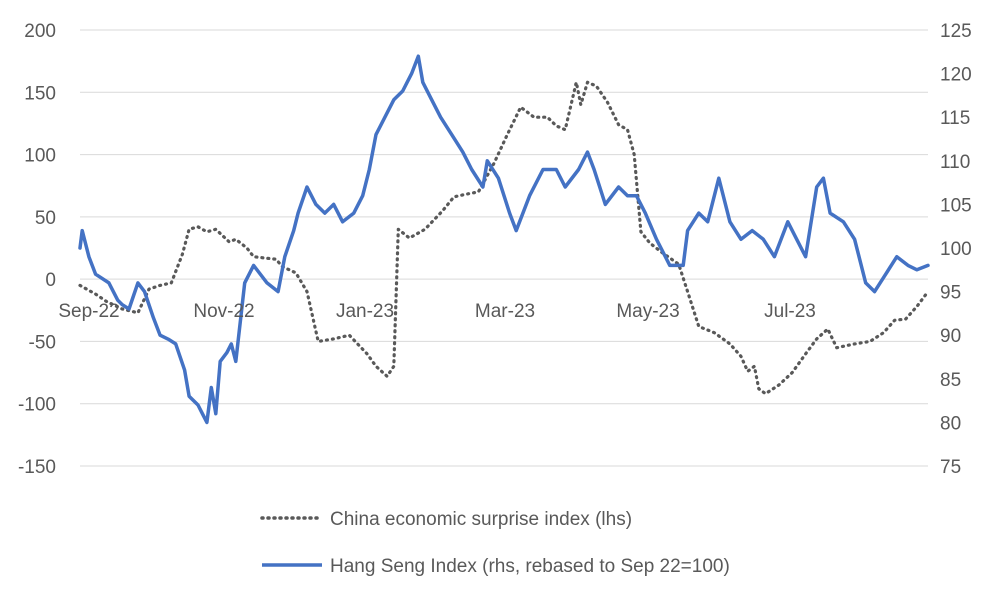 The height and width of the screenshot is (600, 1000). What do you see at coordinates (950, 467) in the screenshot?
I see `right-tick-label: 75` at bounding box center [950, 467].